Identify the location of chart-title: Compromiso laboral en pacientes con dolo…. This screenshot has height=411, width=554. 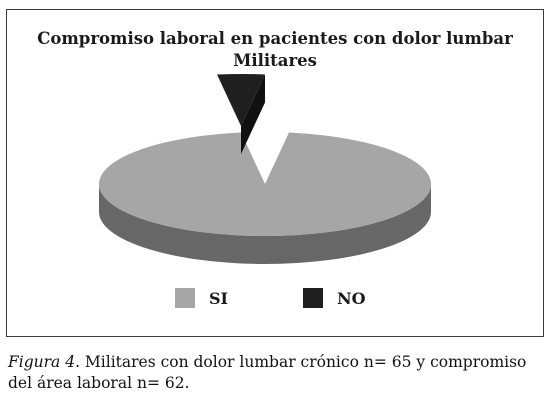
(275, 38).